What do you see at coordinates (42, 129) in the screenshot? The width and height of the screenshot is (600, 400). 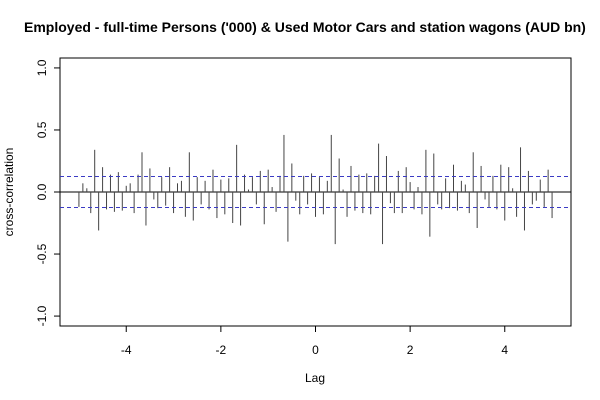 I see `y-tick-label: 0.5` at bounding box center [42, 129].